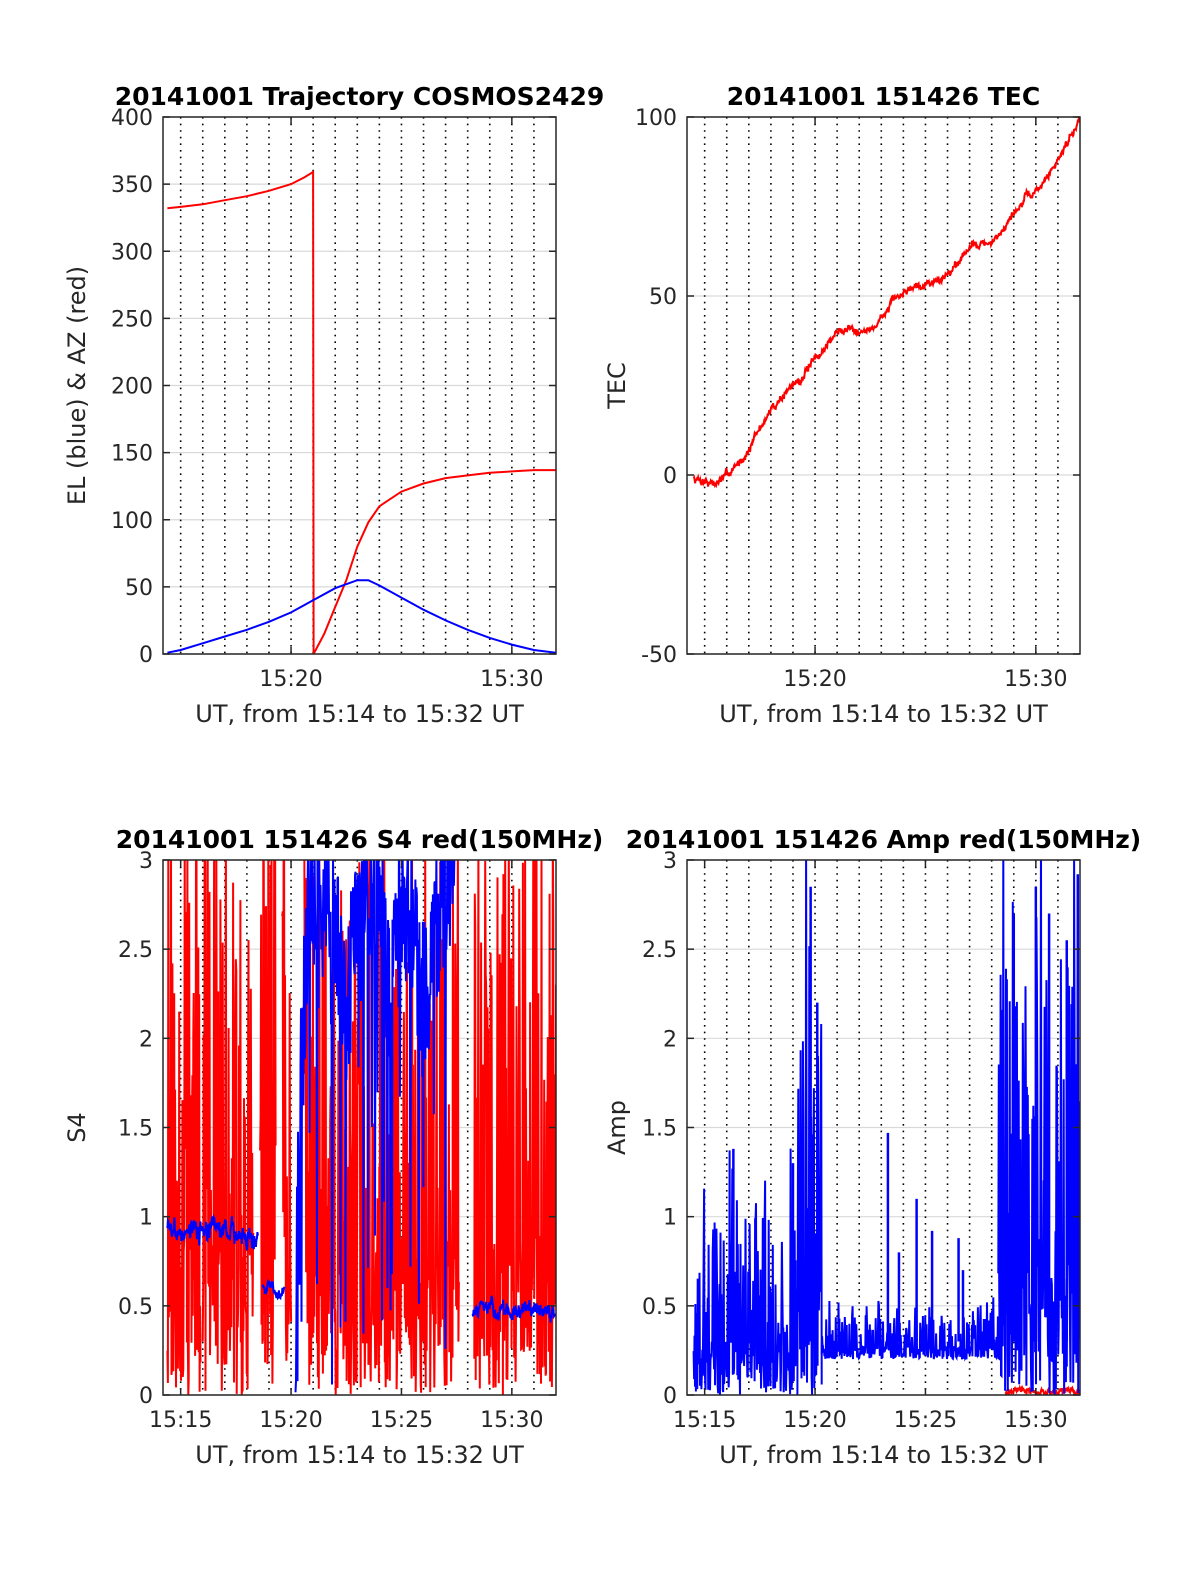  What do you see at coordinates (360, 839) in the screenshot?
I see `chart-title: 20141001 151426 S4 red(150MHz)` at bounding box center [360, 839].